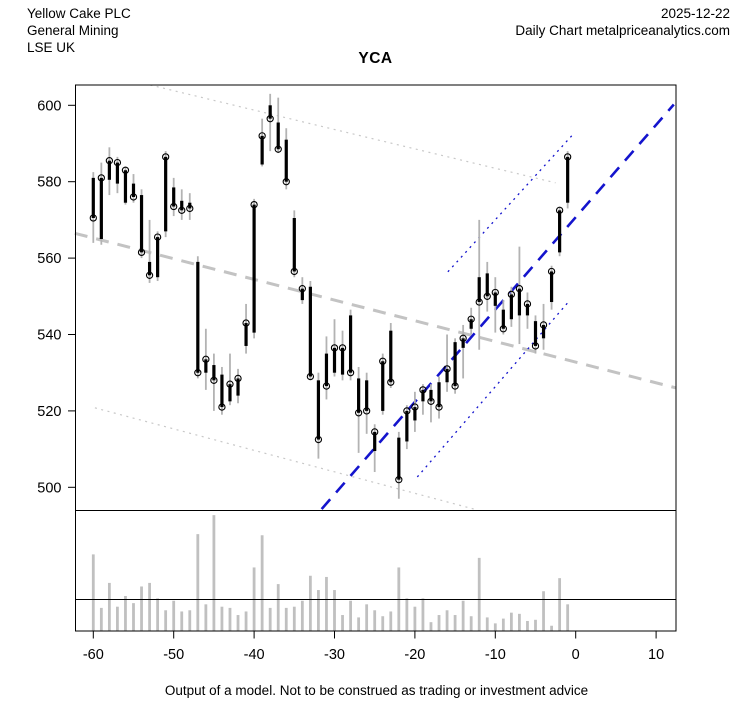 The width and height of the screenshot is (753, 708). I want to click on blue-dotted-upper-channel-line, so click(510, 204).